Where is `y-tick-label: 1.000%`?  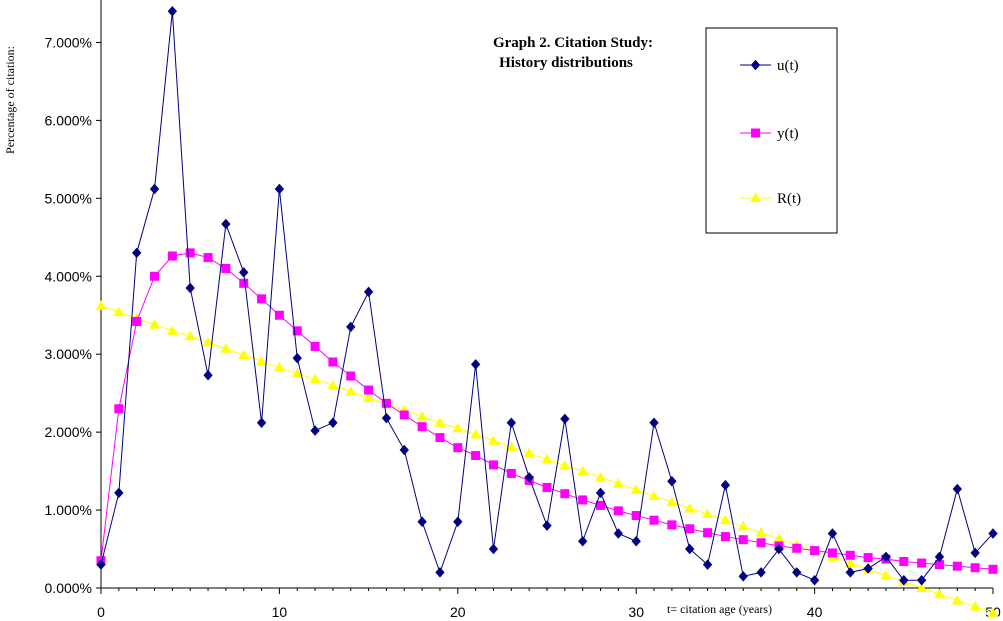
y-tick-label: 1.000% is located at coordinates (68, 510).